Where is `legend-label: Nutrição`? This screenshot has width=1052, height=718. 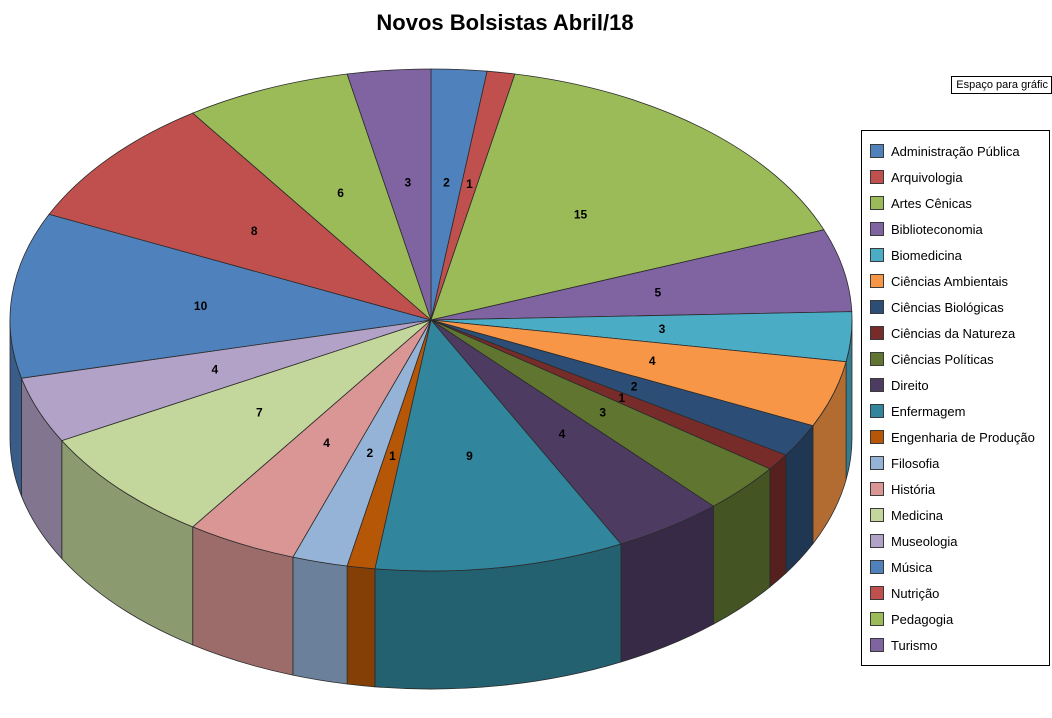 legend-label: Nutrição is located at coordinates (915, 593).